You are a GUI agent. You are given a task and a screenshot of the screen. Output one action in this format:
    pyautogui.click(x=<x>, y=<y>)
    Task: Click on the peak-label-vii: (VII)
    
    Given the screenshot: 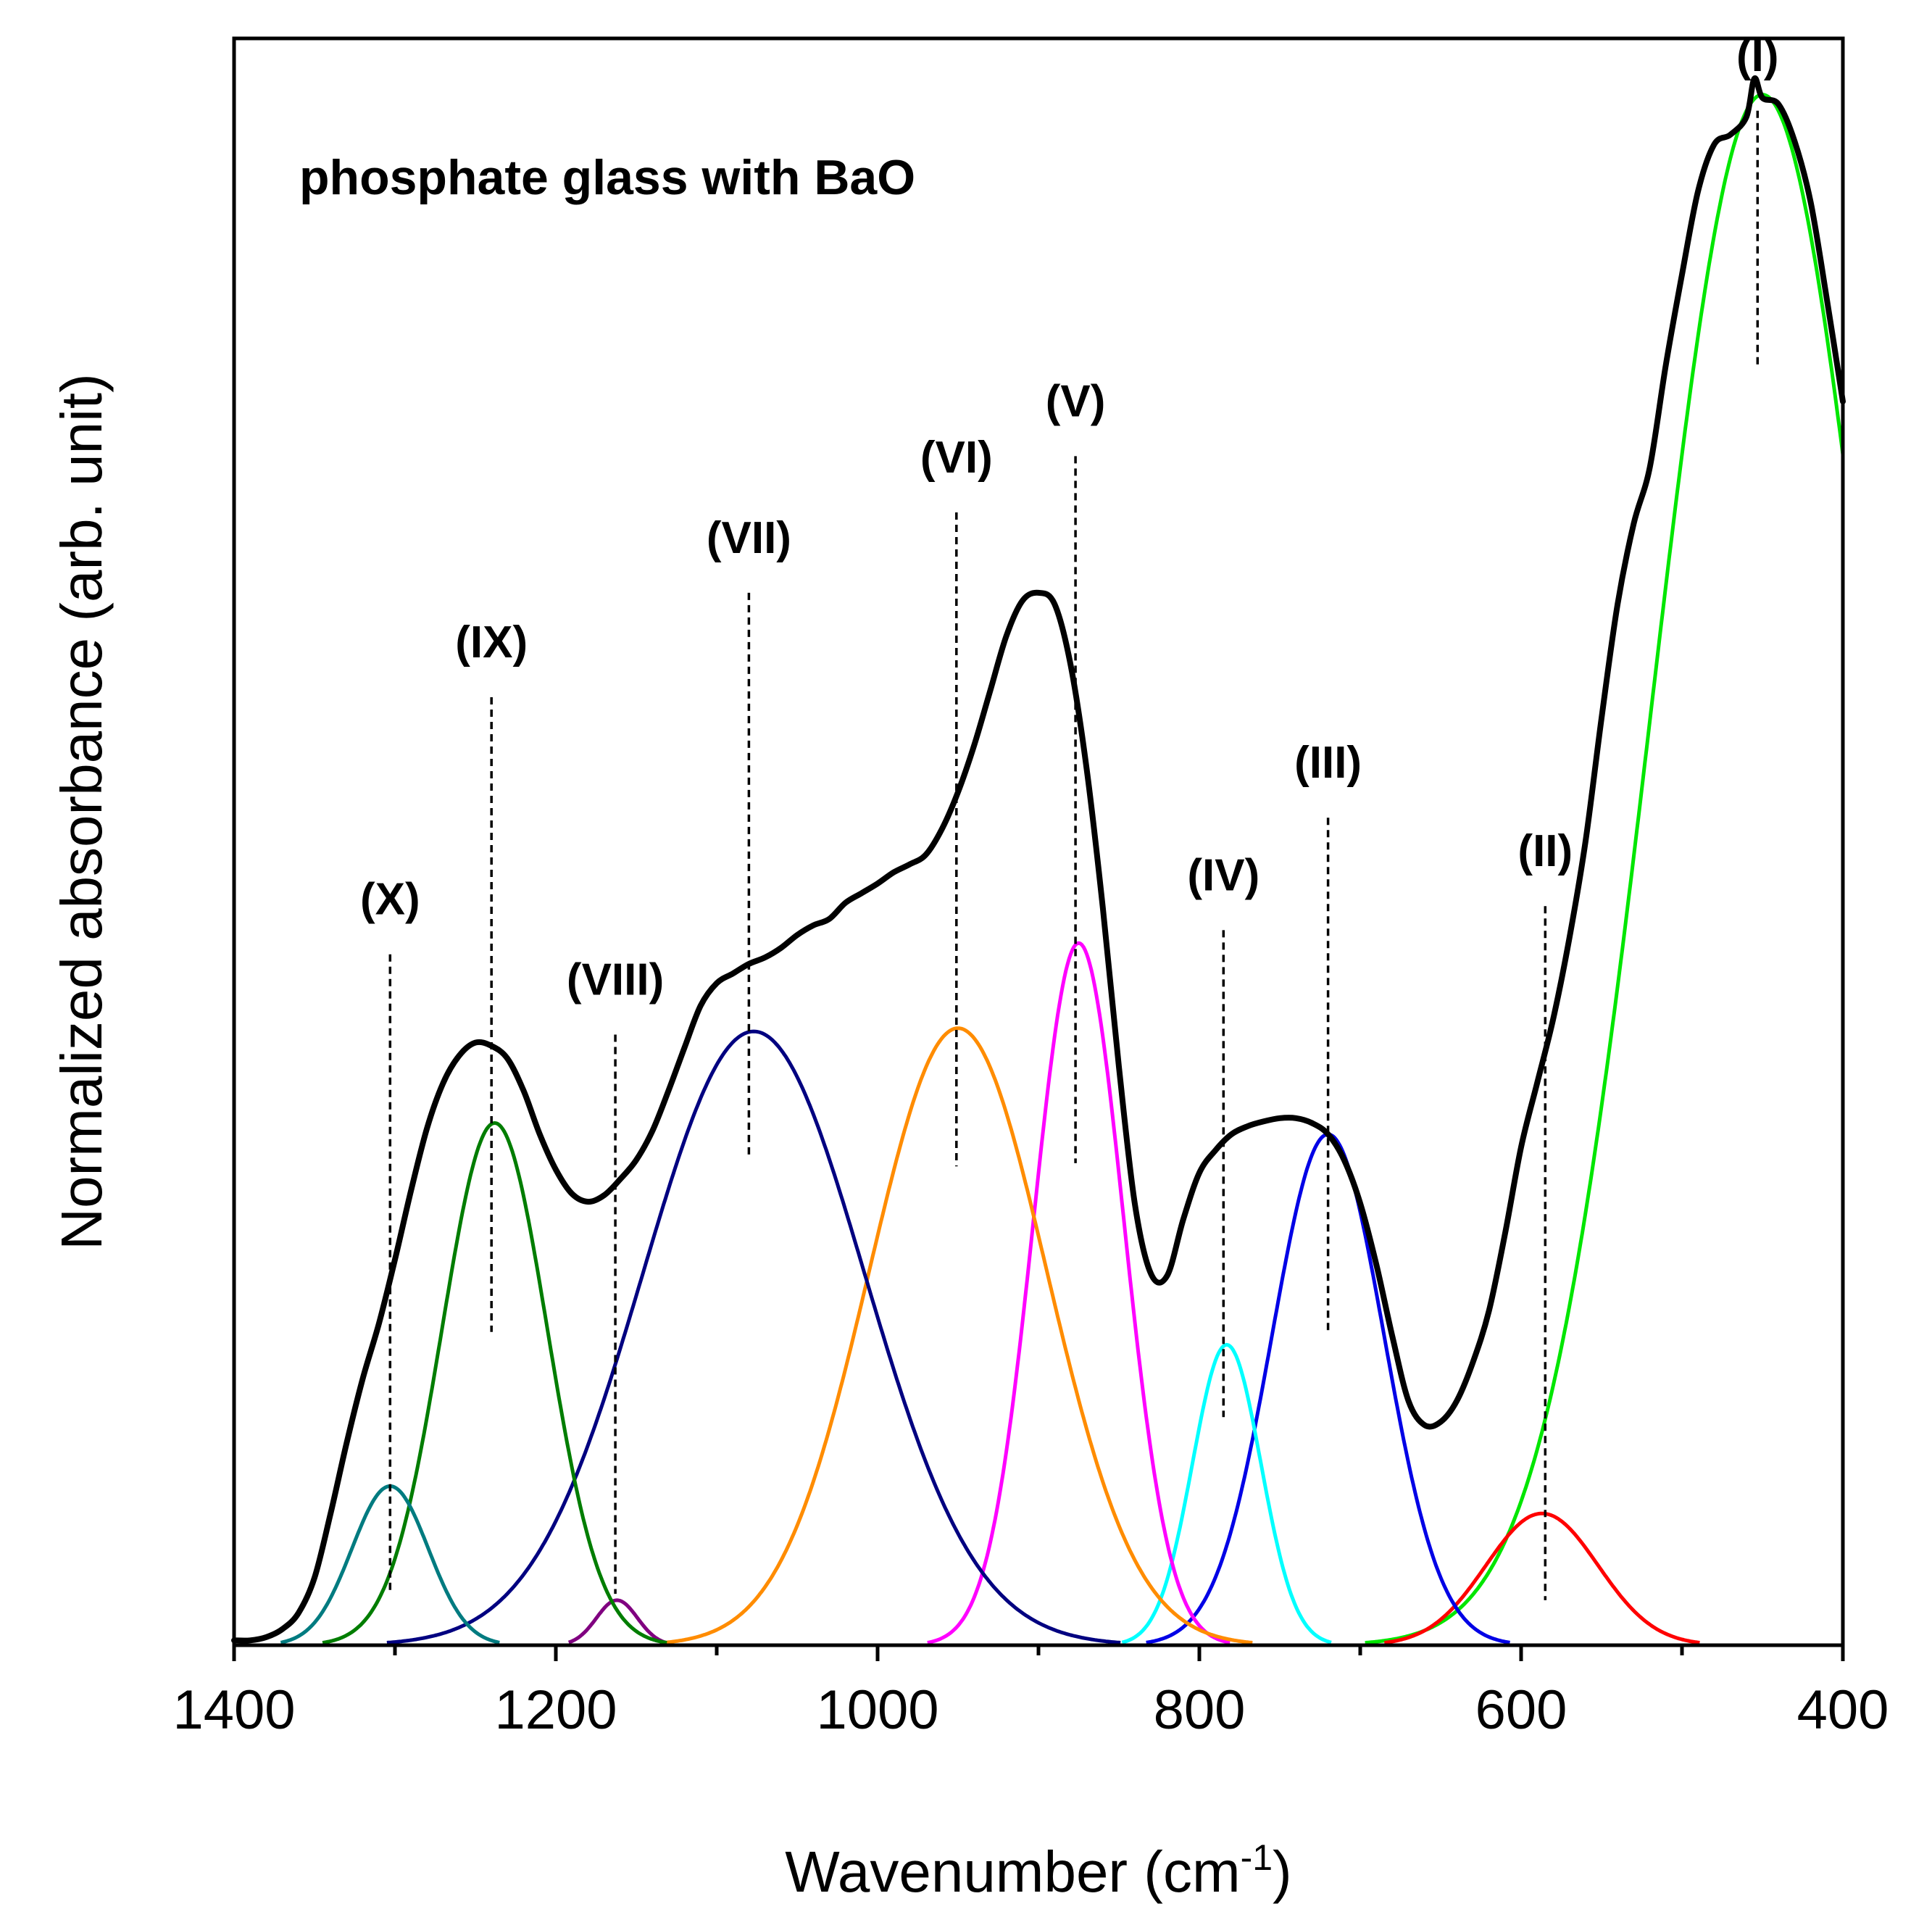 What is the action you would take?
    pyautogui.click(x=749, y=538)
    